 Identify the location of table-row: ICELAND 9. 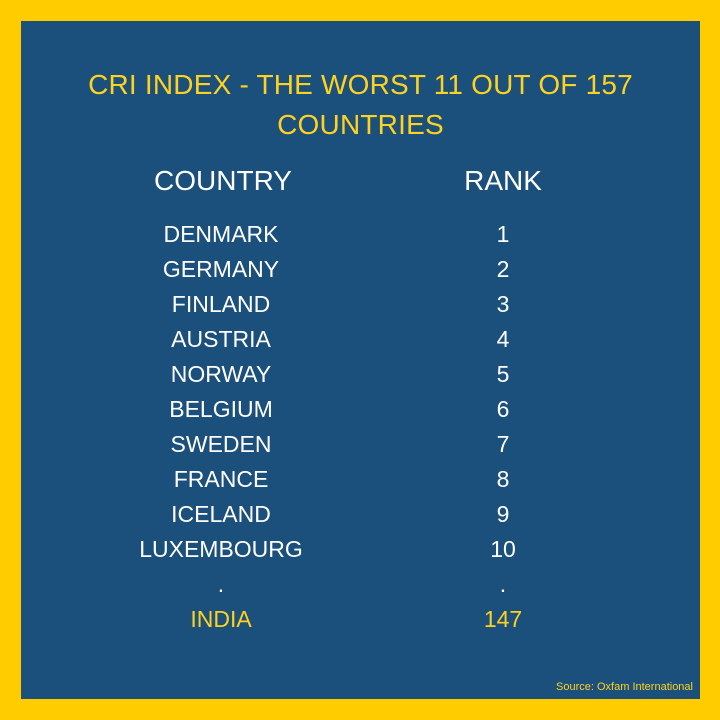
(360, 514).